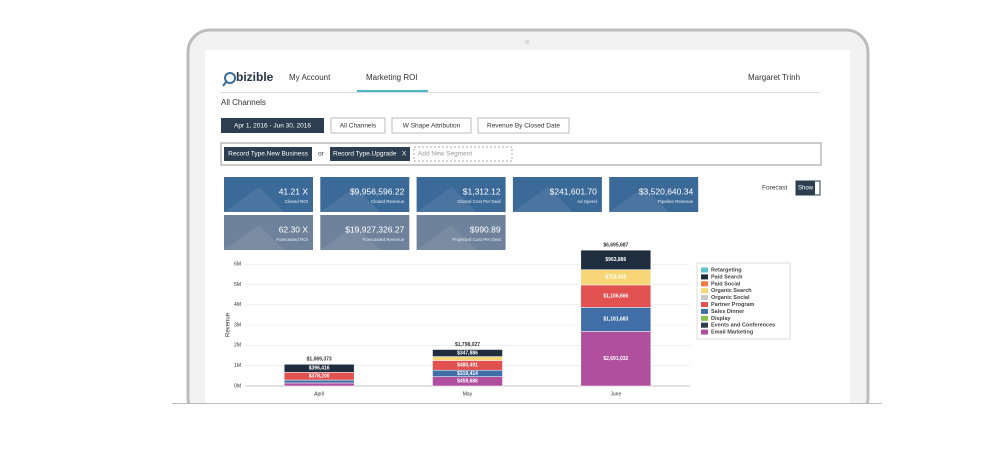 The width and height of the screenshot is (1000, 466). I want to click on channel-filter, so click(358, 125).